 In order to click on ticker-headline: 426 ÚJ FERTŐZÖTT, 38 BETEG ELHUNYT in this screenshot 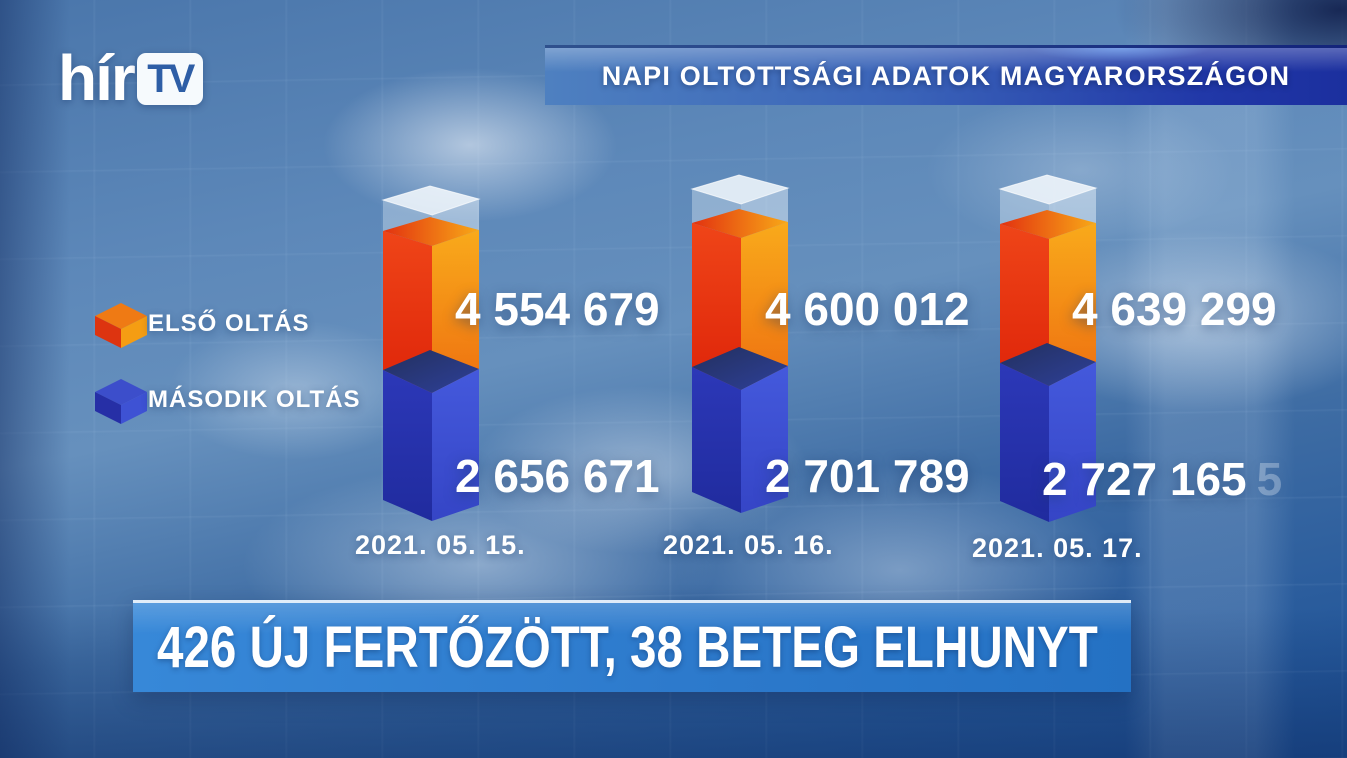, I will do `click(627, 647)`.